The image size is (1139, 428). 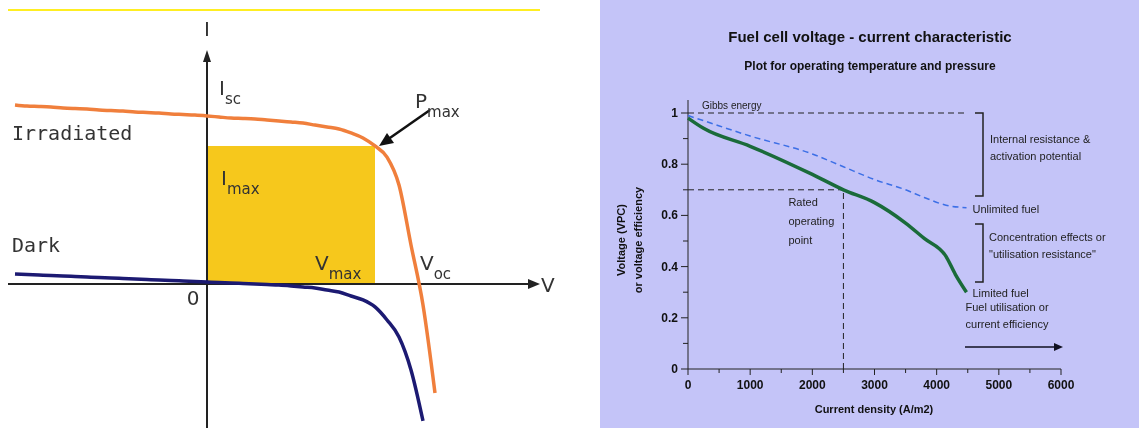 What do you see at coordinates (230, 92) in the screenshot?
I see `annotation: I$_{sc}$` at bounding box center [230, 92].